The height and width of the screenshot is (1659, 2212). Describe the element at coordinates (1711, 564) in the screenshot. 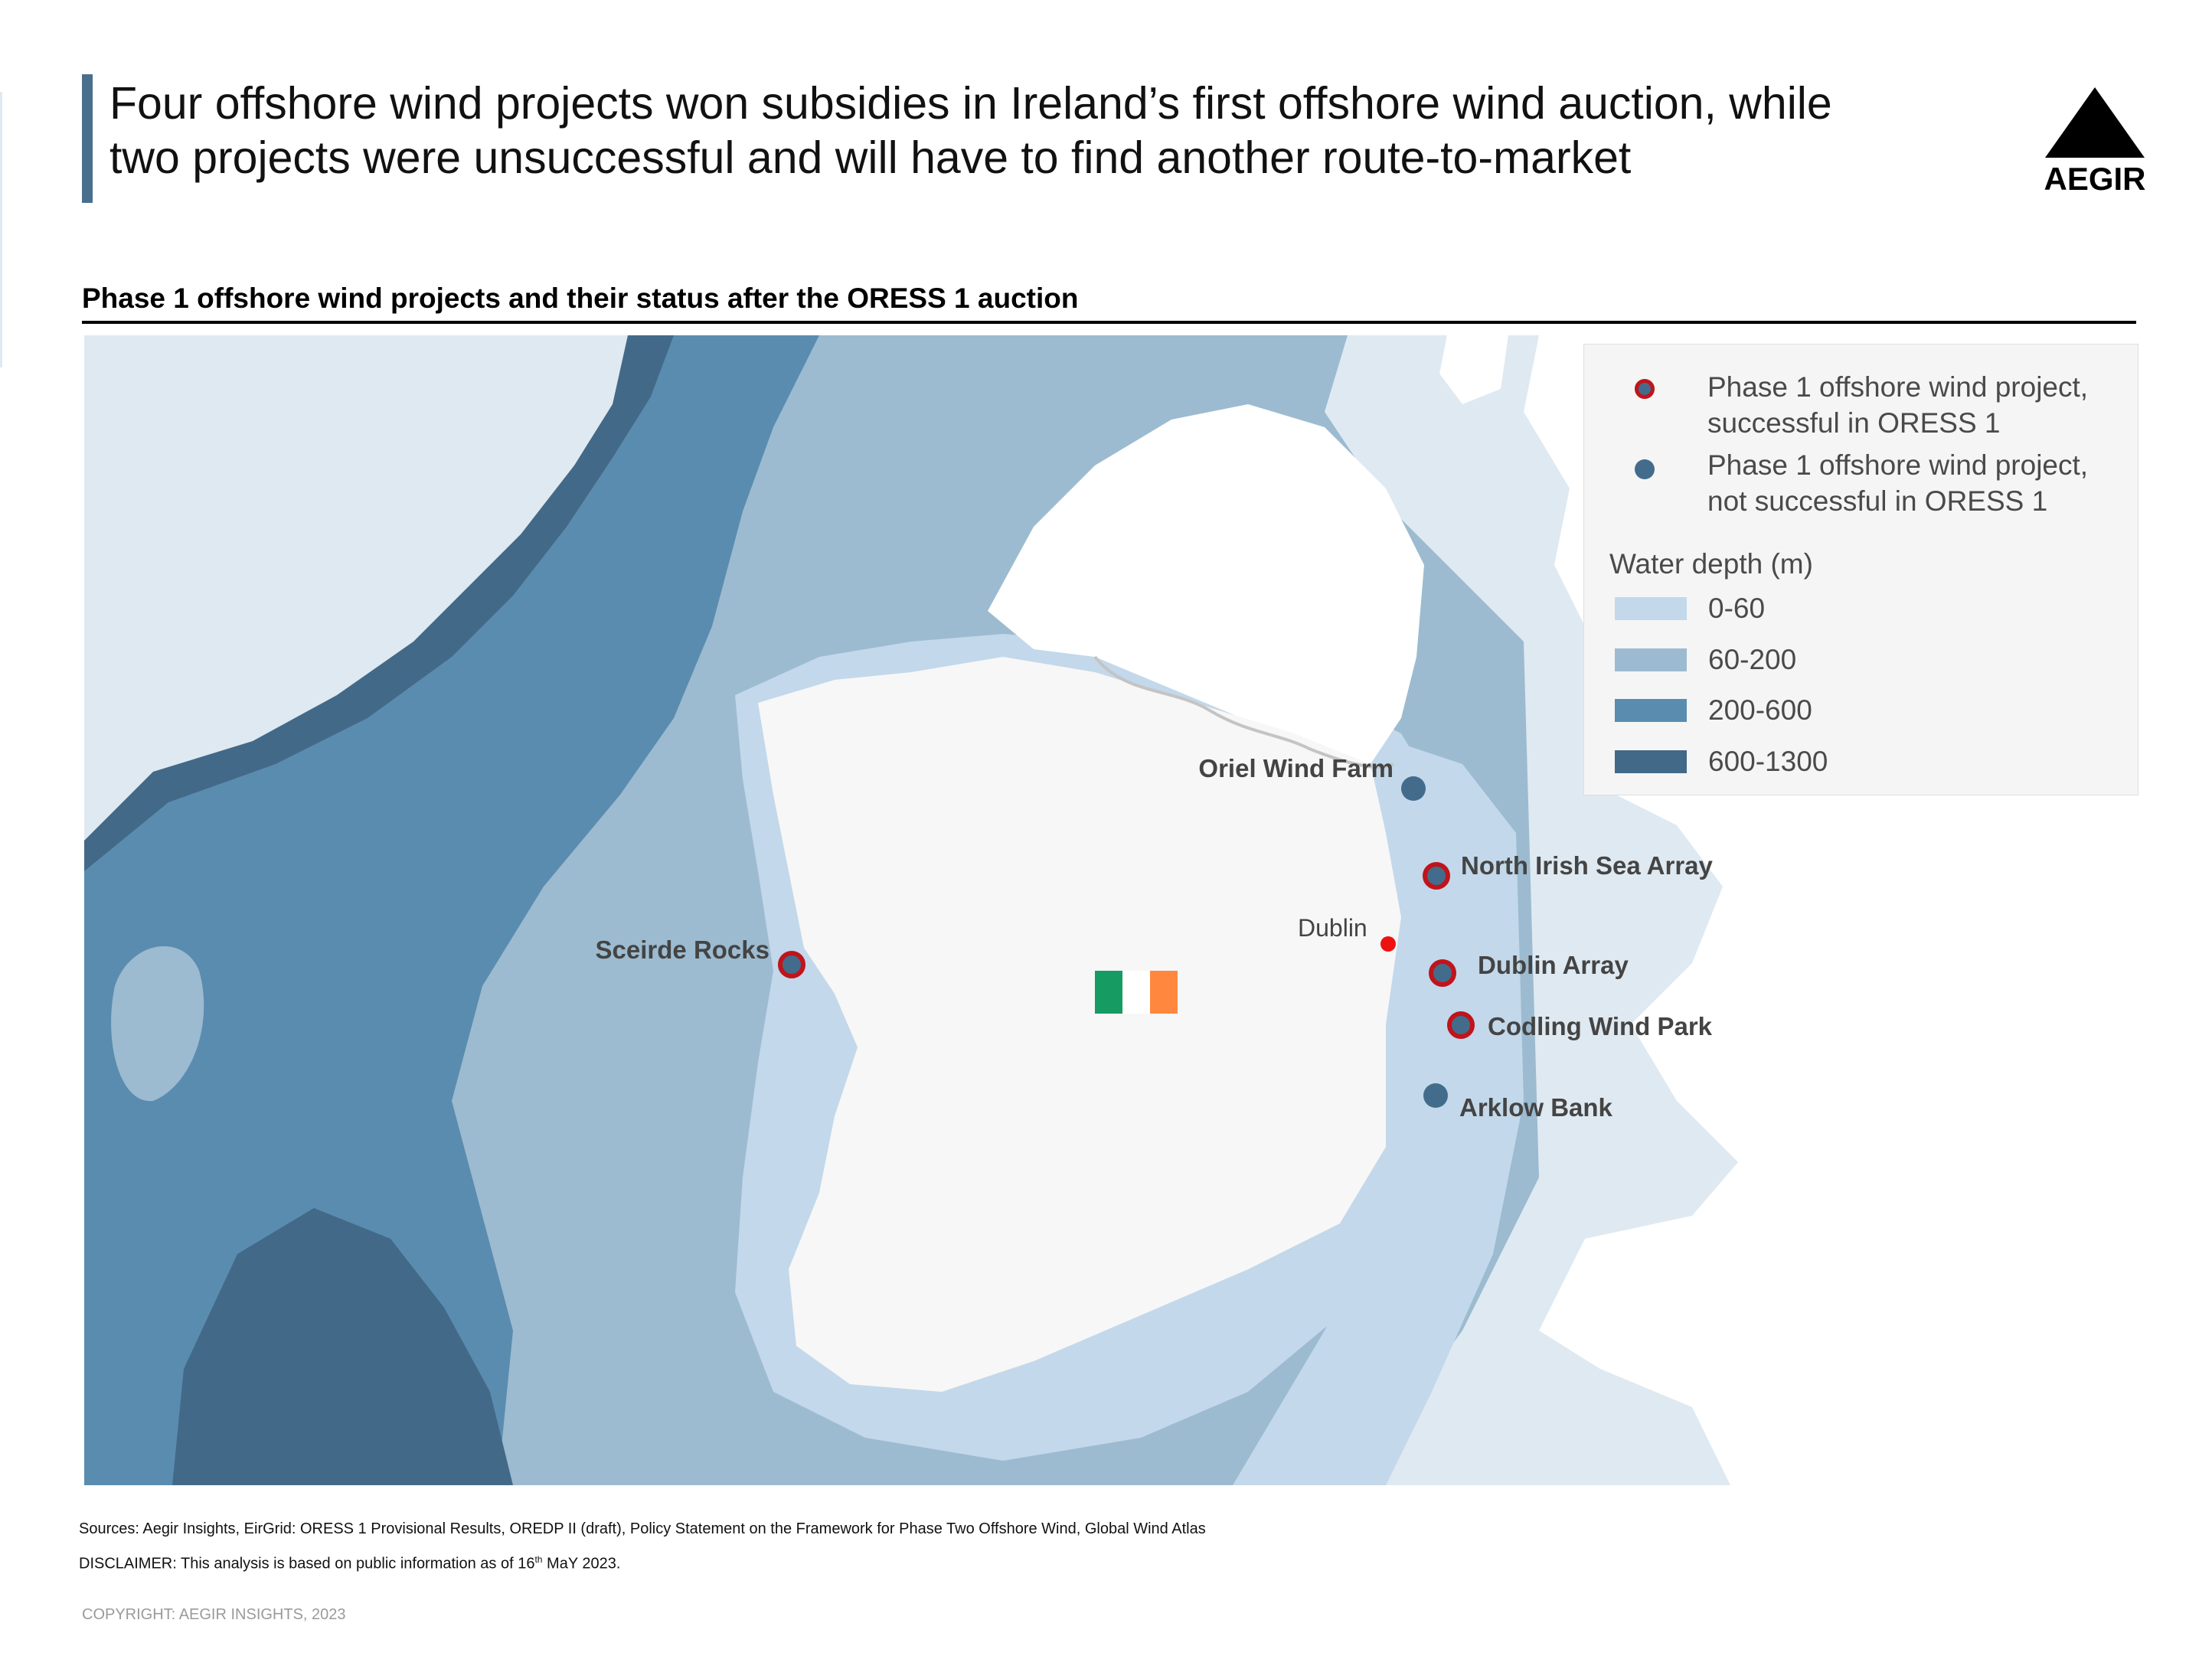

I see `legend-depth-title: Water depth (m)` at that location.